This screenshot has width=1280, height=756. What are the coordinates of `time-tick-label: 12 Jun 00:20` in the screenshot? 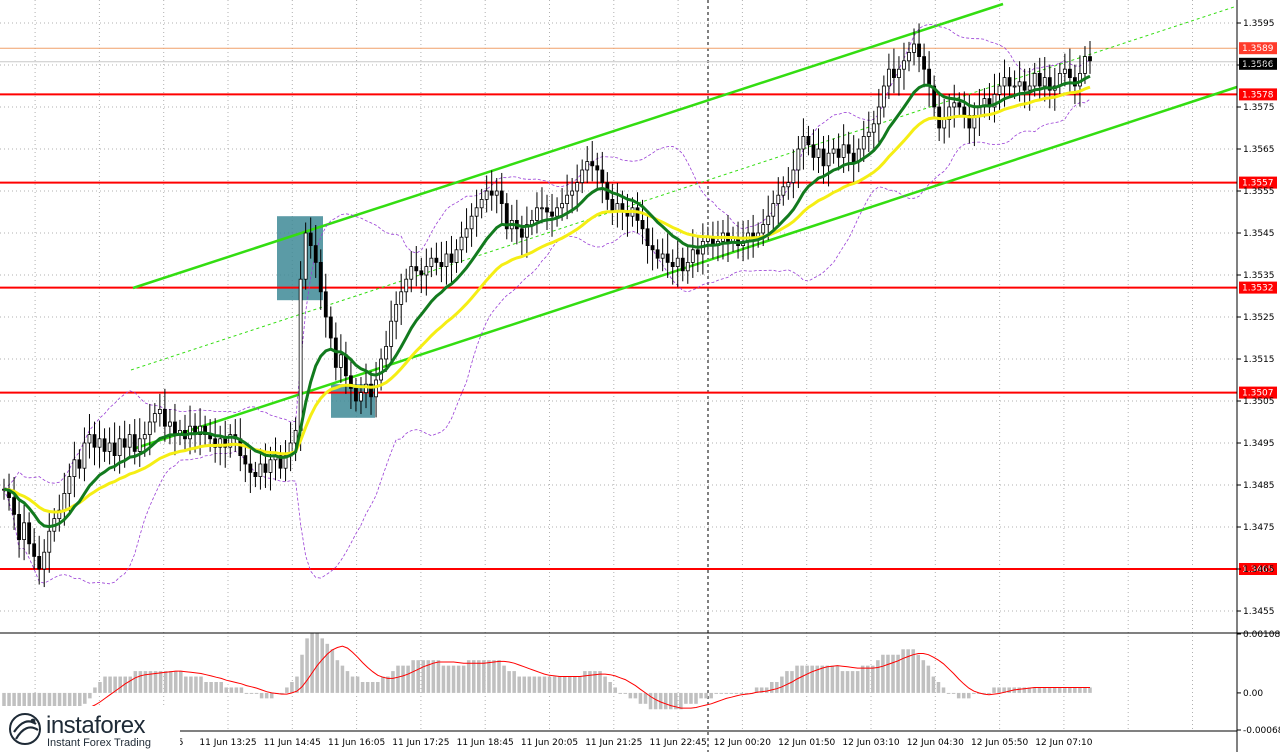 It's located at (742, 743).